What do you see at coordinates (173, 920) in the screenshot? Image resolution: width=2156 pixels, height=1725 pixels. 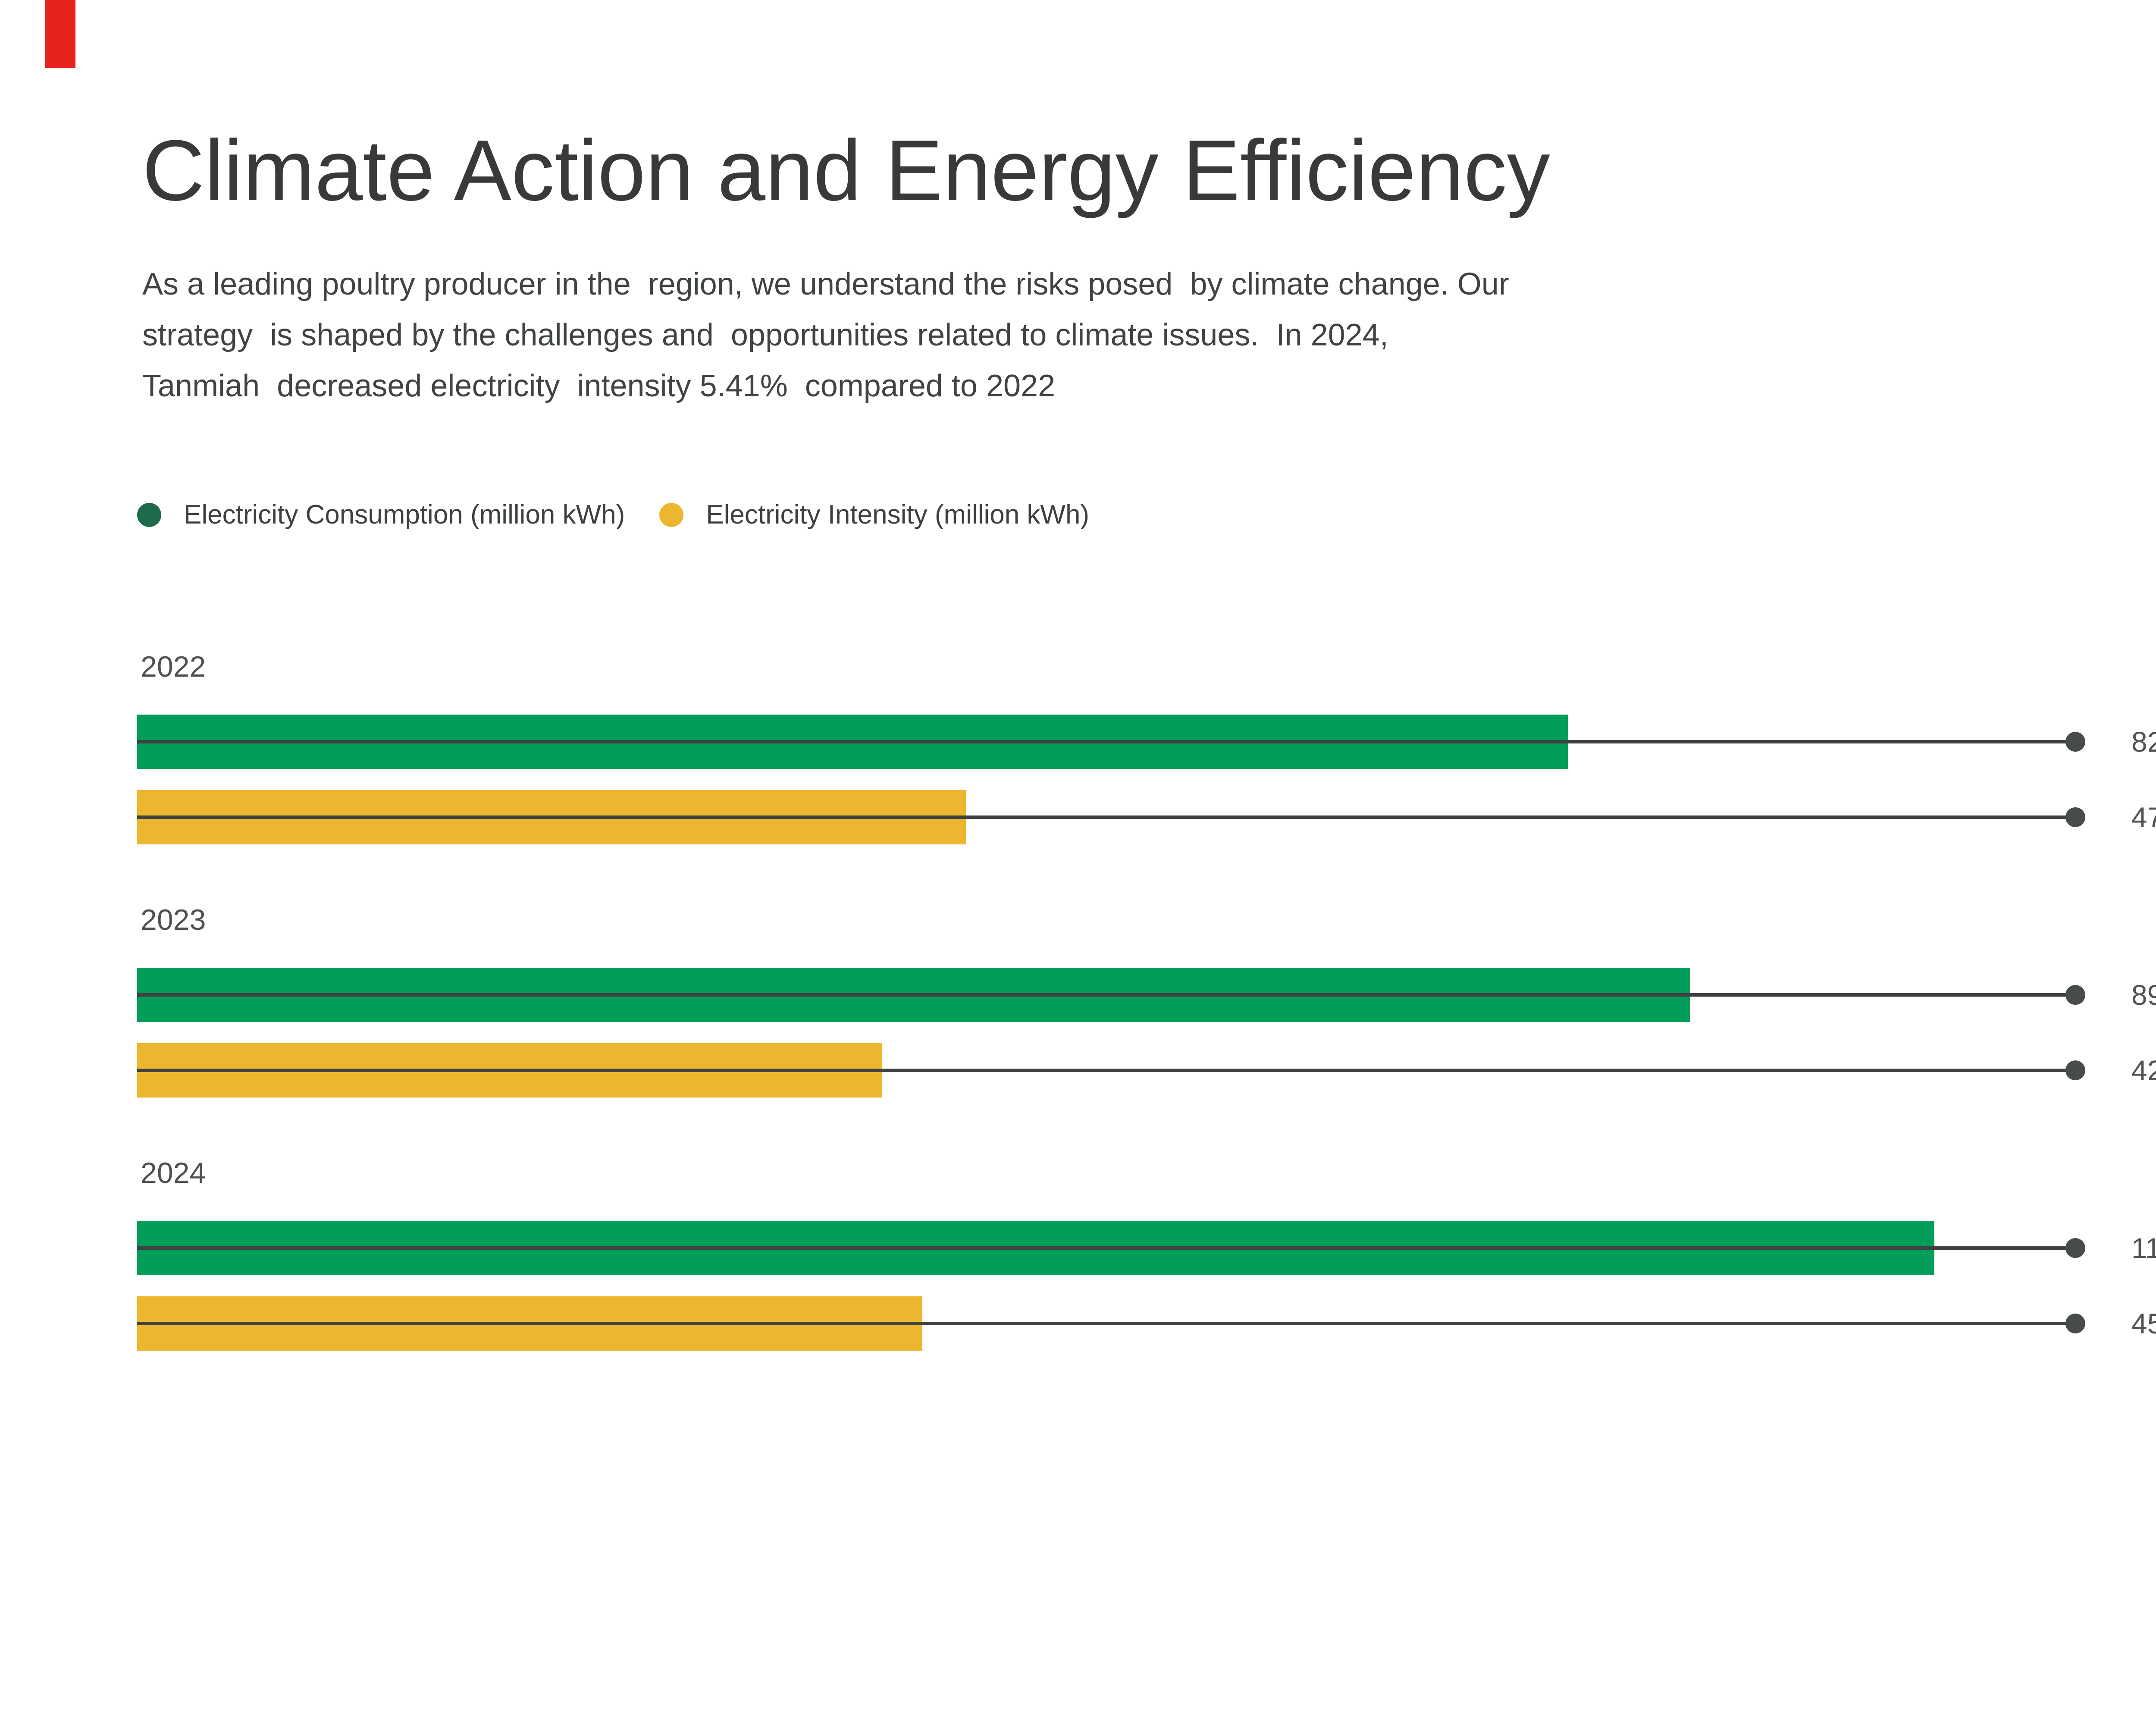 I see `year-label: 2023` at bounding box center [173, 920].